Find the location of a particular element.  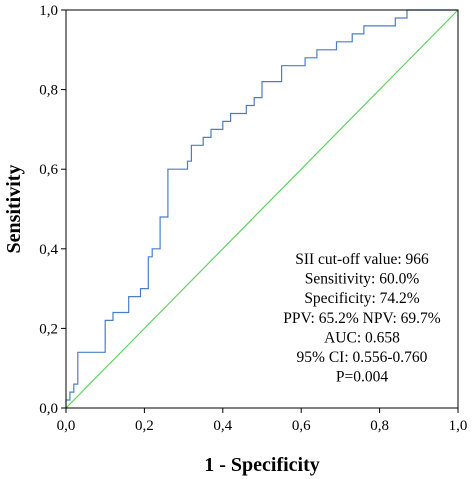

x-tick-label: 0,4 is located at coordinates (222, 426).